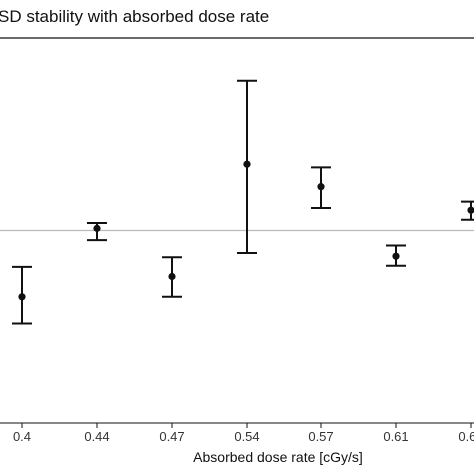 The width and height of the screenshot is (474, 474). What do you see at coordinates (466, 436) in the screenshot?
I see `x-tick-label: 0.65` at bounding box center [466, 436].